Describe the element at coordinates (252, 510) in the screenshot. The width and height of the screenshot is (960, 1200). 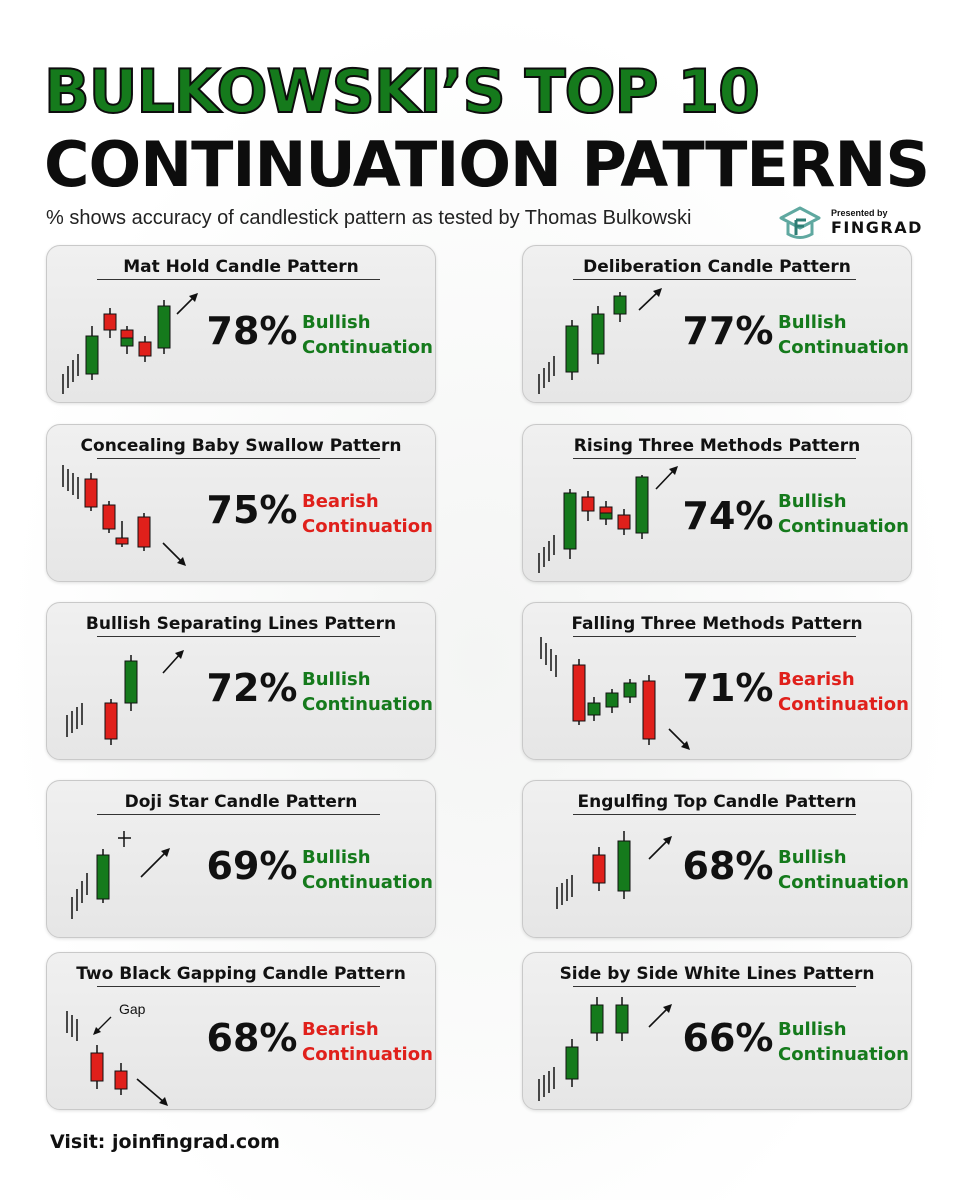
I see `accuracy-percent: 75%` at that location.